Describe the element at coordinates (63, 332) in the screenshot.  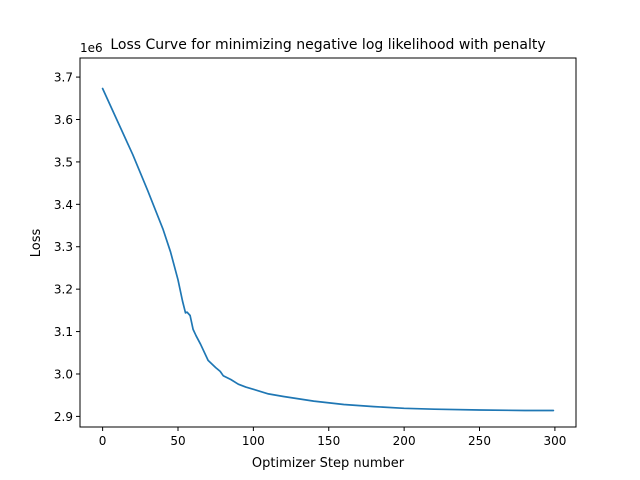
I see `y-tick-label: 3.1` at that location.